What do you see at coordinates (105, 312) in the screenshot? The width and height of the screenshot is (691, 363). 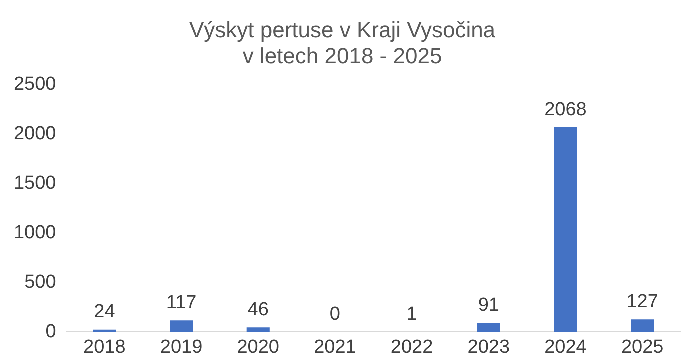 I see `data-label: 24` at bounding box center [105, 312].